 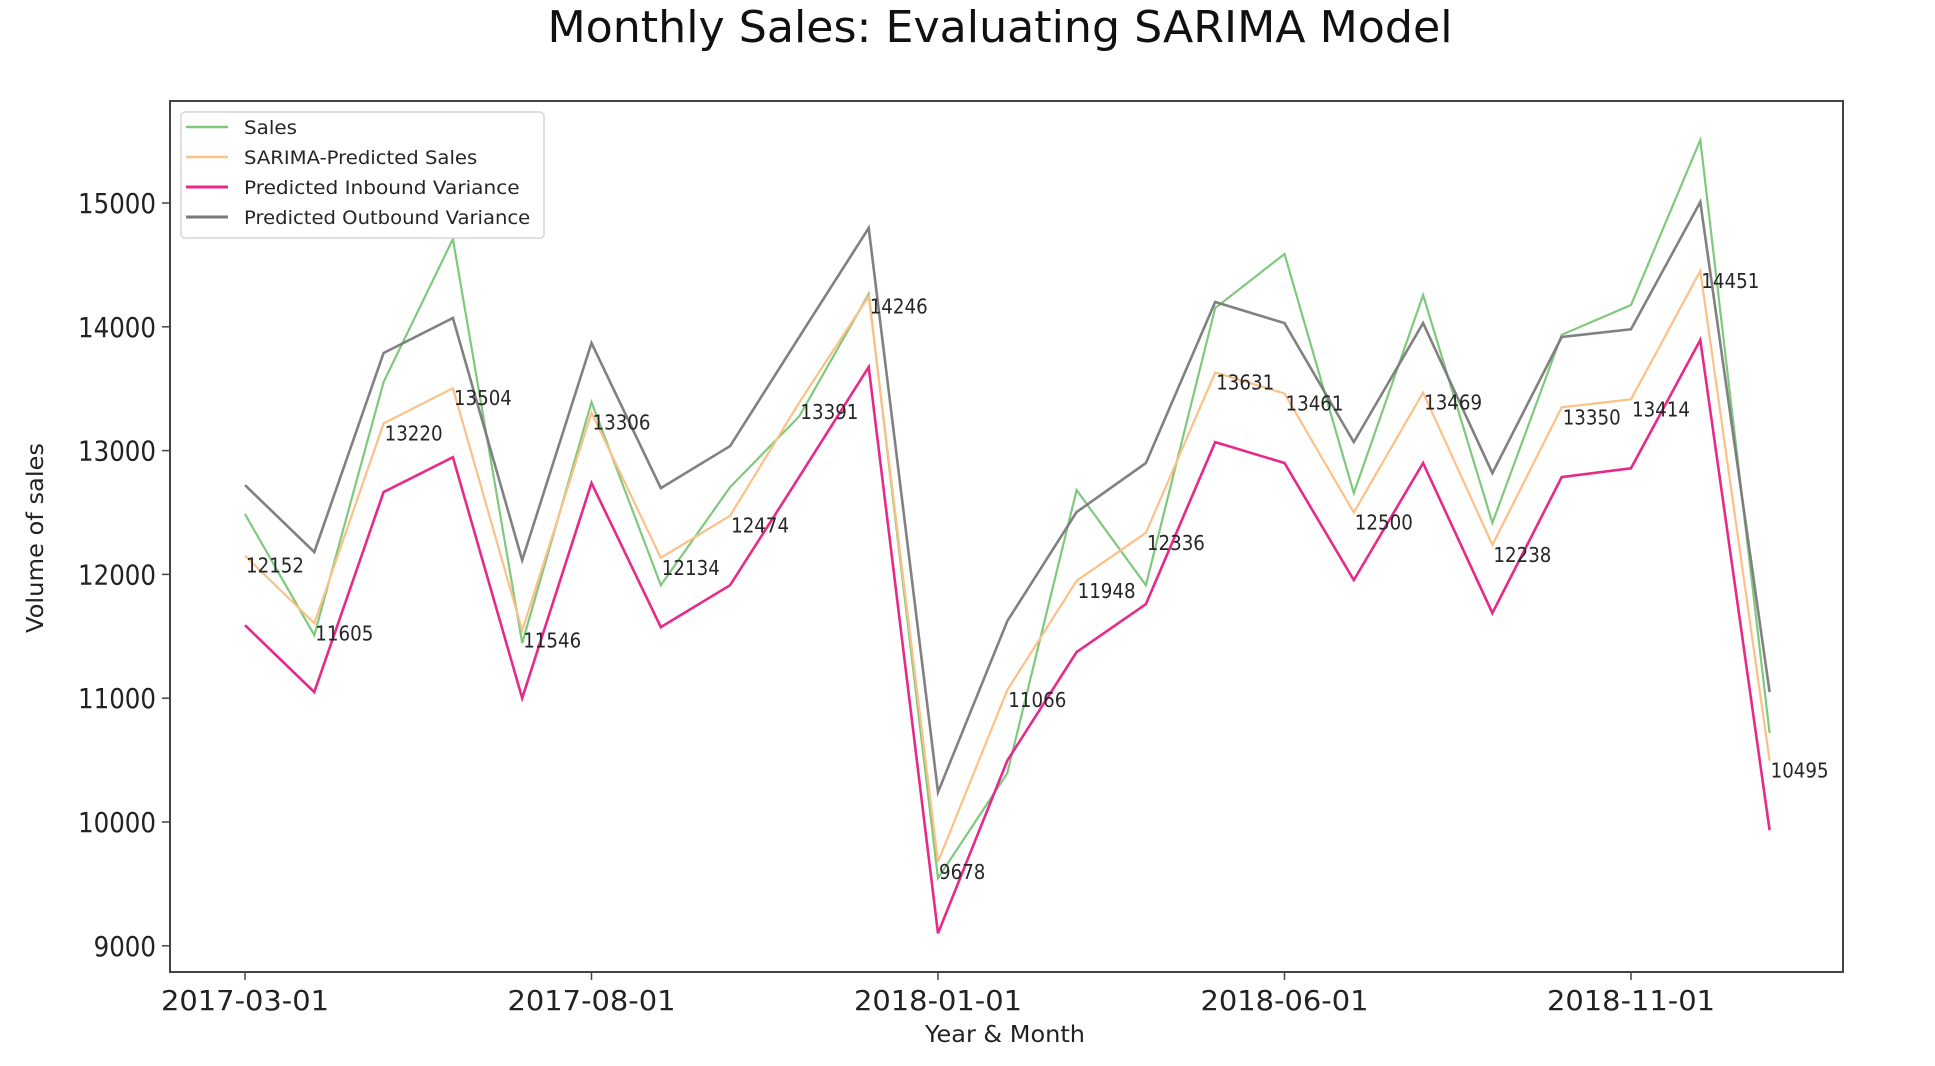 What do you see at coordinates (1453, 403) in the screenshot?
I see `data-label: 13469` at bounding box center [1453, 403].